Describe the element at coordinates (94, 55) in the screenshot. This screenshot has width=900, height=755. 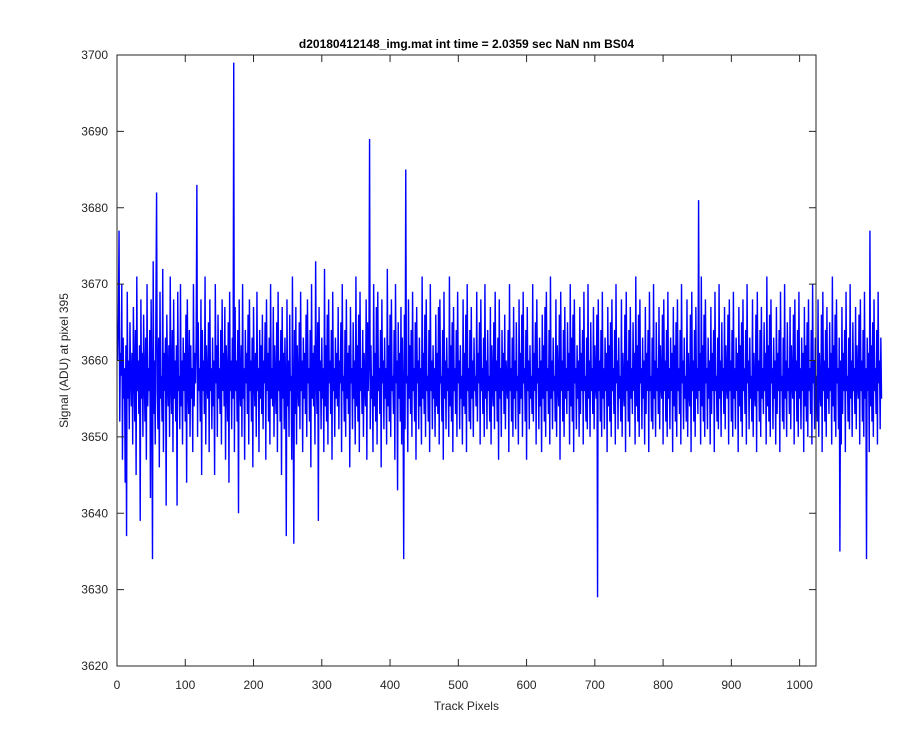
I see `y-tick-label: 3700` at that location.